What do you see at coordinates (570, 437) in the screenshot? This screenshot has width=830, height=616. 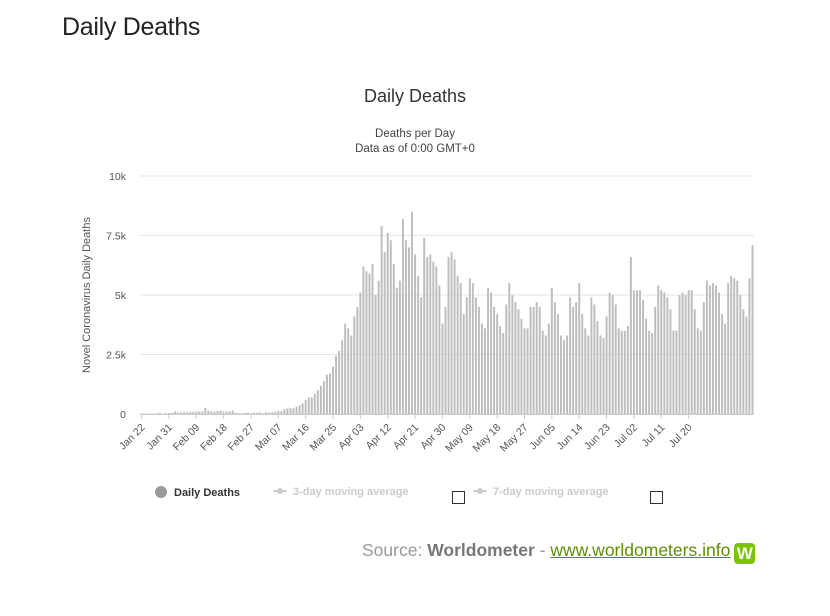 I see `x-tick-label: Jun 14` at bounding box center [570, 437].